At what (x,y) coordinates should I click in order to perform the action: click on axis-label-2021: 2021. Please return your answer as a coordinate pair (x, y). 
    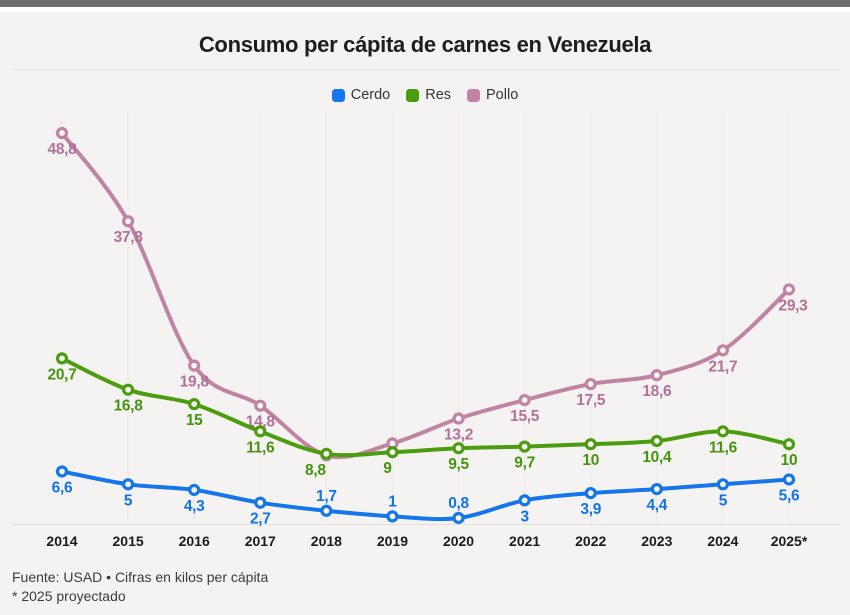
    Looking at the image, I should click on (524, 541).